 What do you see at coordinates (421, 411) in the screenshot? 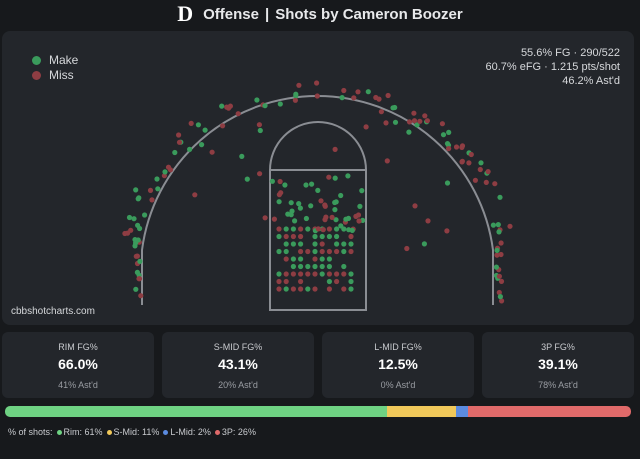
I see `distribution-segment` at bounding box center [421, 411].